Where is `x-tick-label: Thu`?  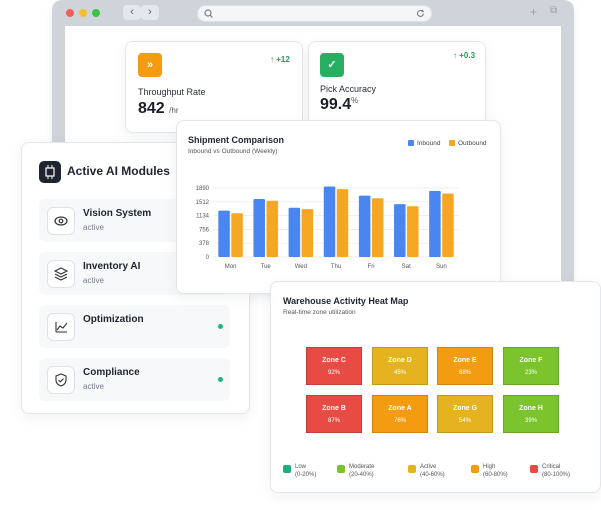 x-tick-label: Thu is located at coordinates (336, 267).